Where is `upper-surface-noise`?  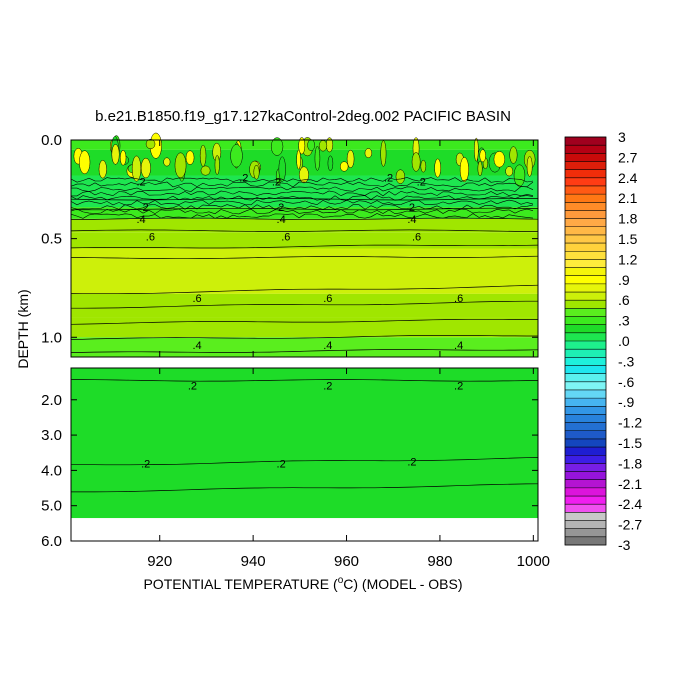
upper-surface-noise is located at coordinates (303, 175).